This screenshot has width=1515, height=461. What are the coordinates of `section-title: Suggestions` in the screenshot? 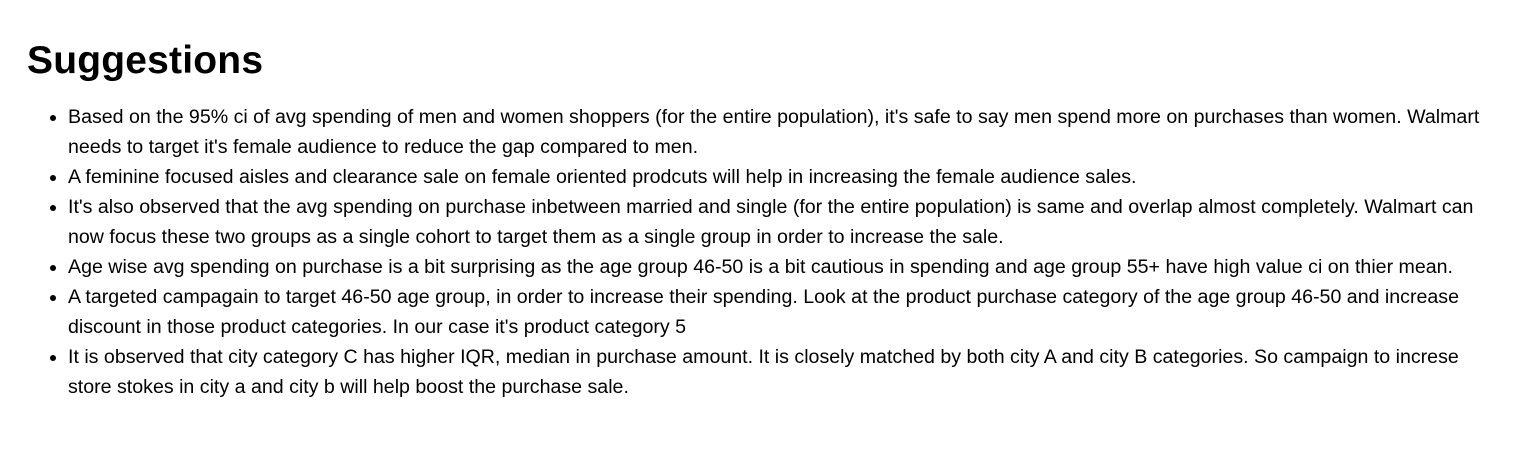 It's located at (145, 60).